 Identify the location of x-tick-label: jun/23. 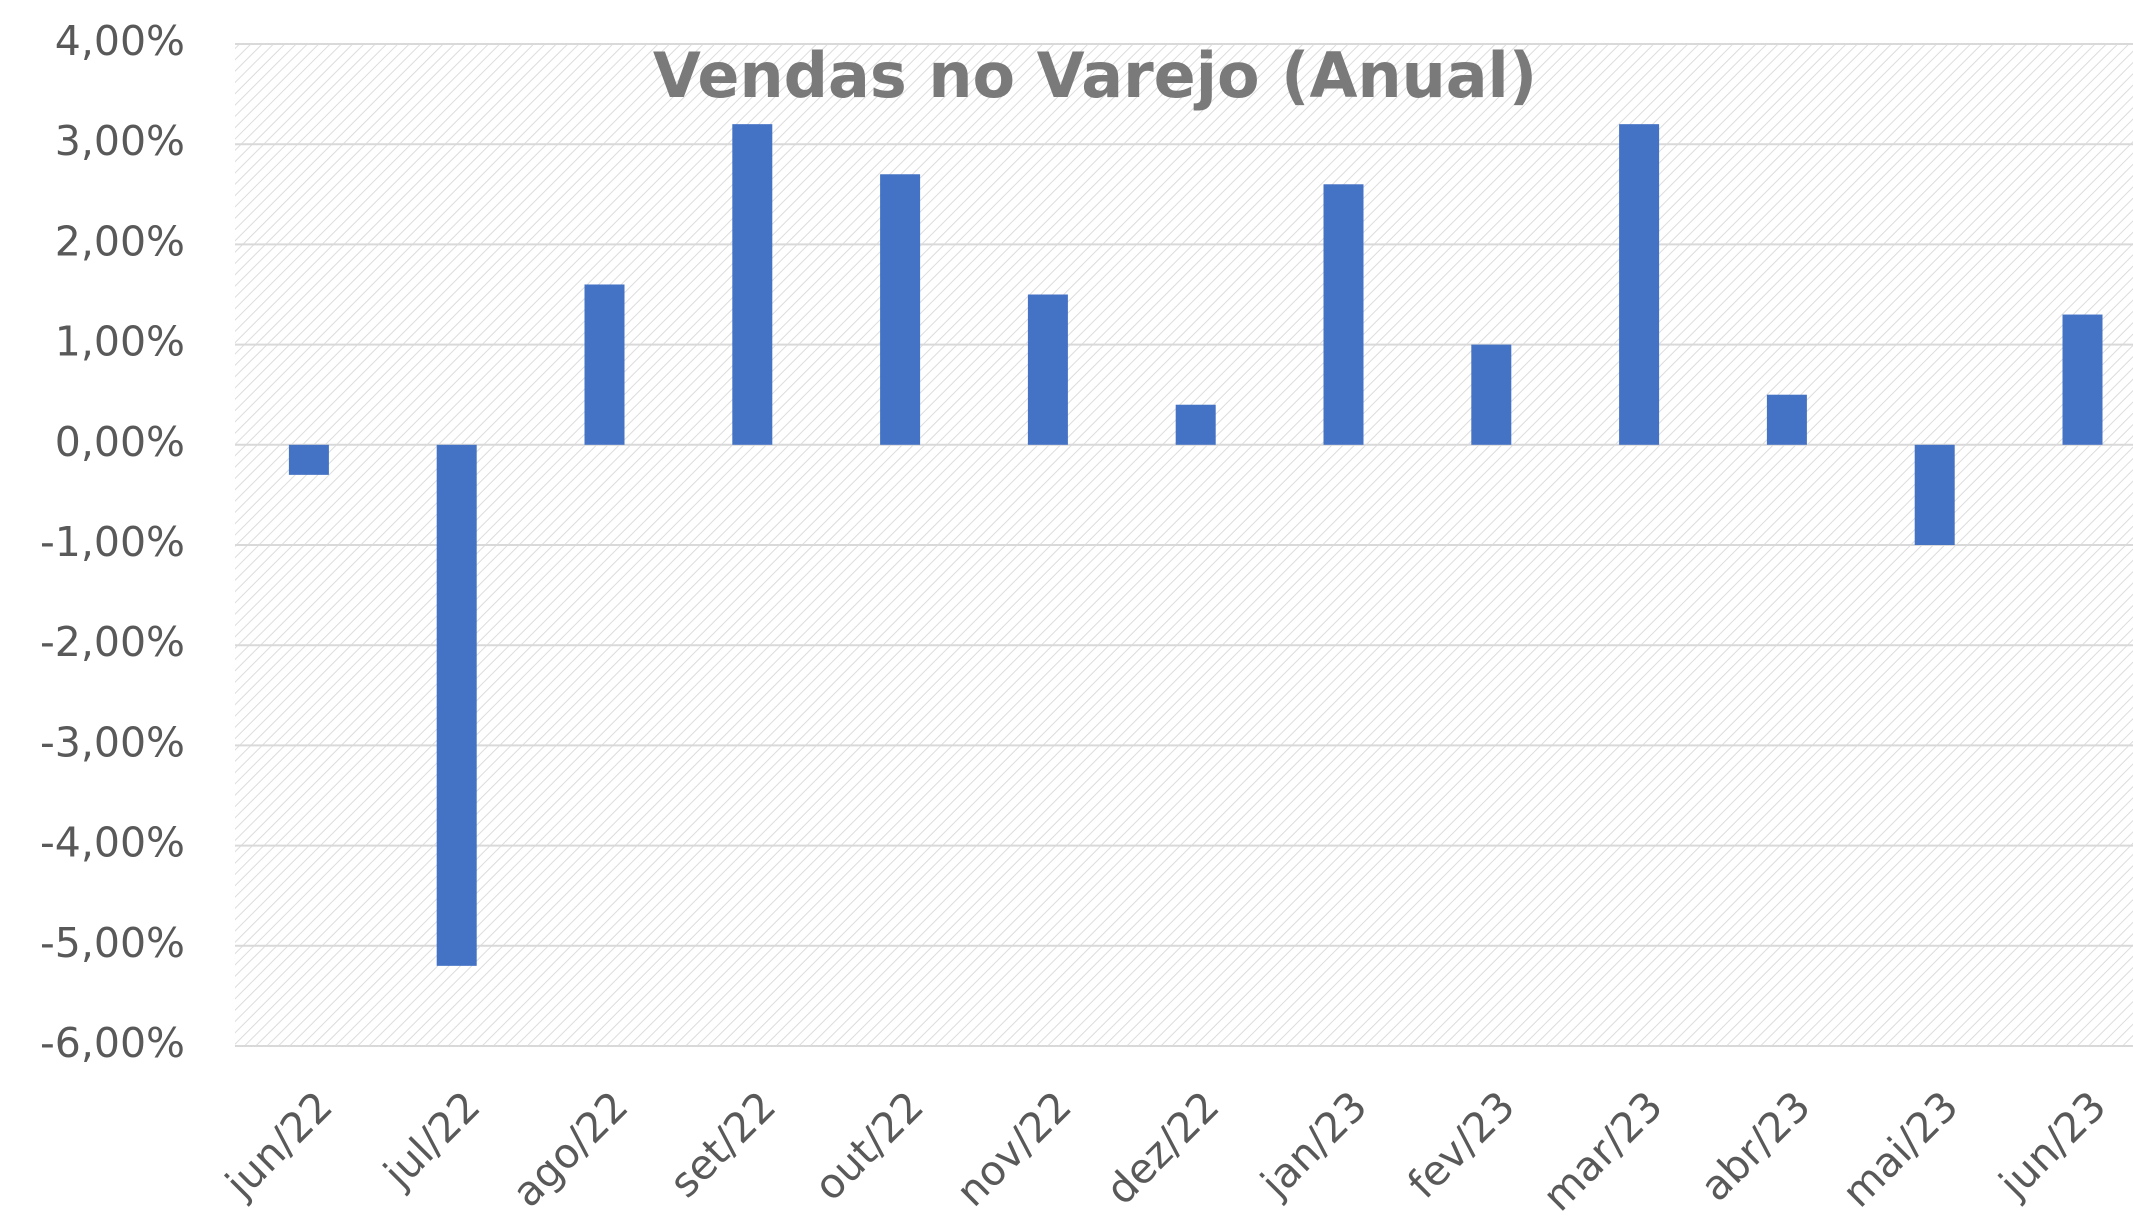
(2052, 1145).